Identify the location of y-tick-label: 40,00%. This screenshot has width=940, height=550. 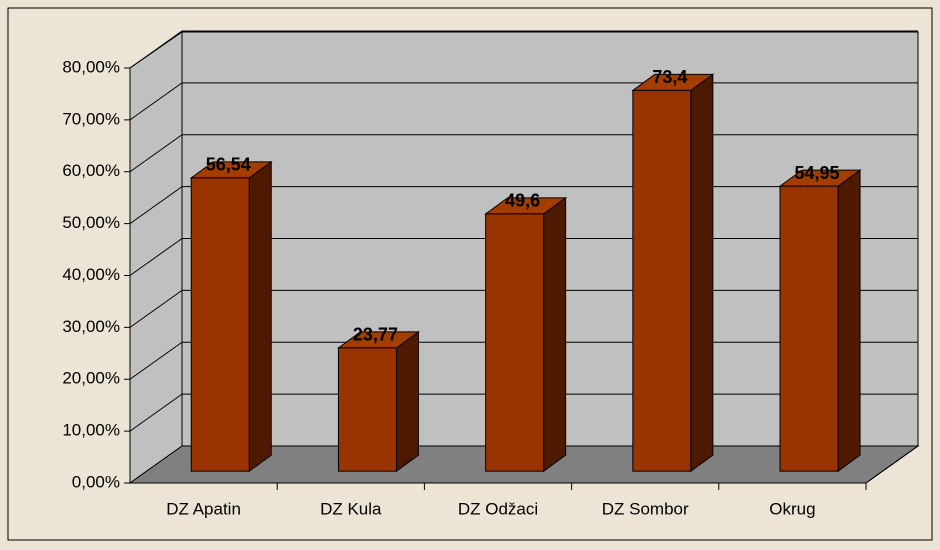
(91, 274).